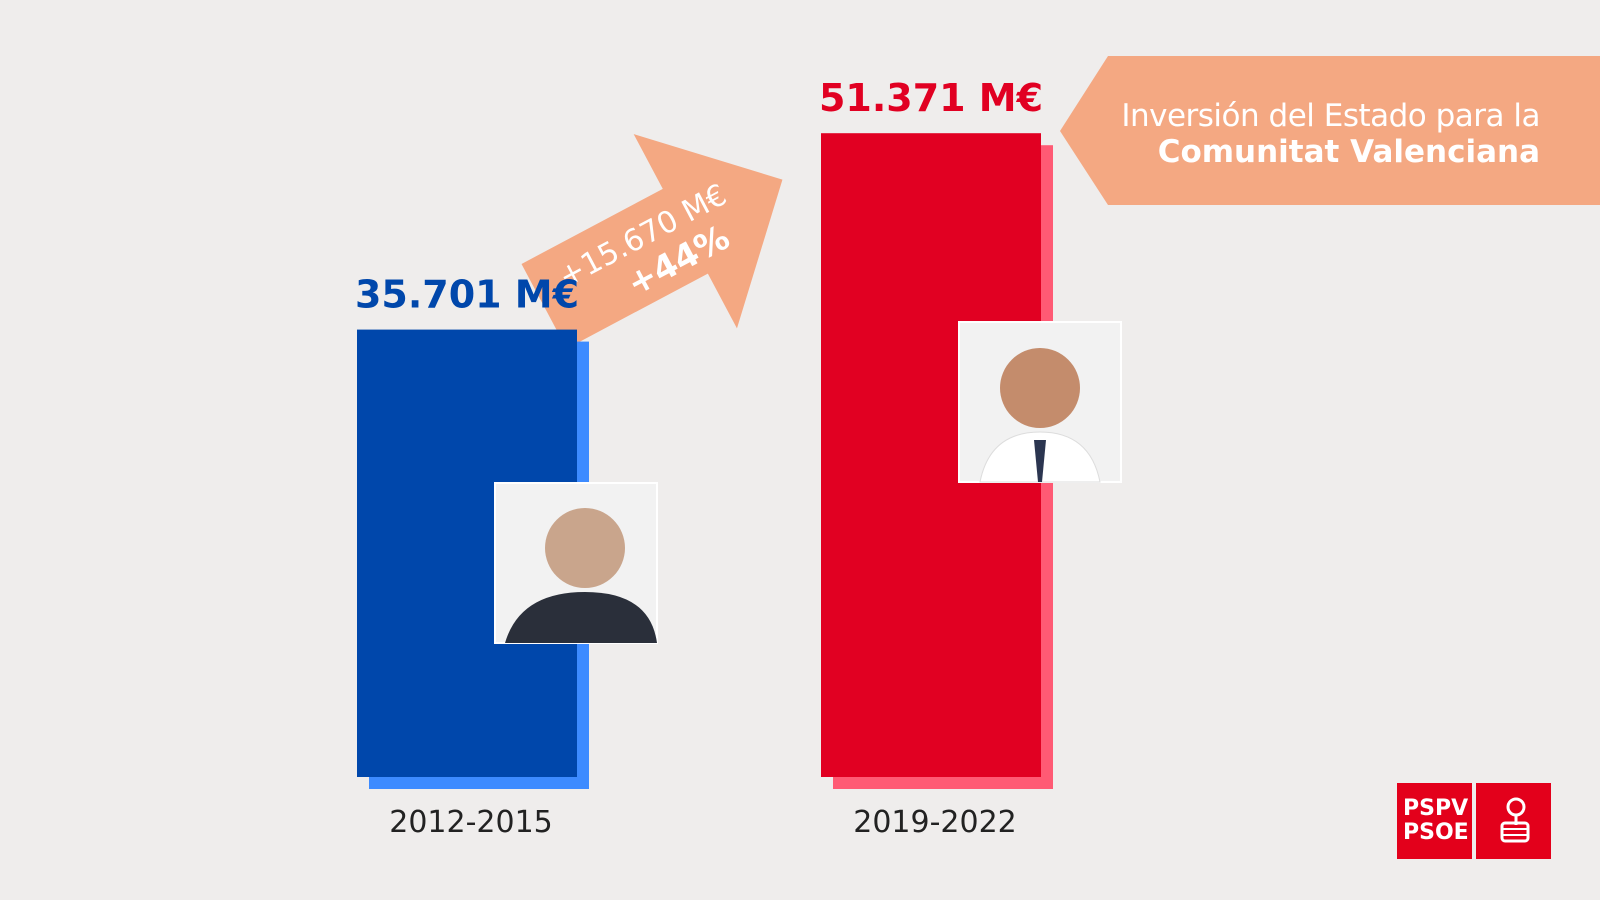  What do you see at coordinates (1513, 821) in the screenshot?
I see `rose-fist-icon` at bounding box center [1513, 821].